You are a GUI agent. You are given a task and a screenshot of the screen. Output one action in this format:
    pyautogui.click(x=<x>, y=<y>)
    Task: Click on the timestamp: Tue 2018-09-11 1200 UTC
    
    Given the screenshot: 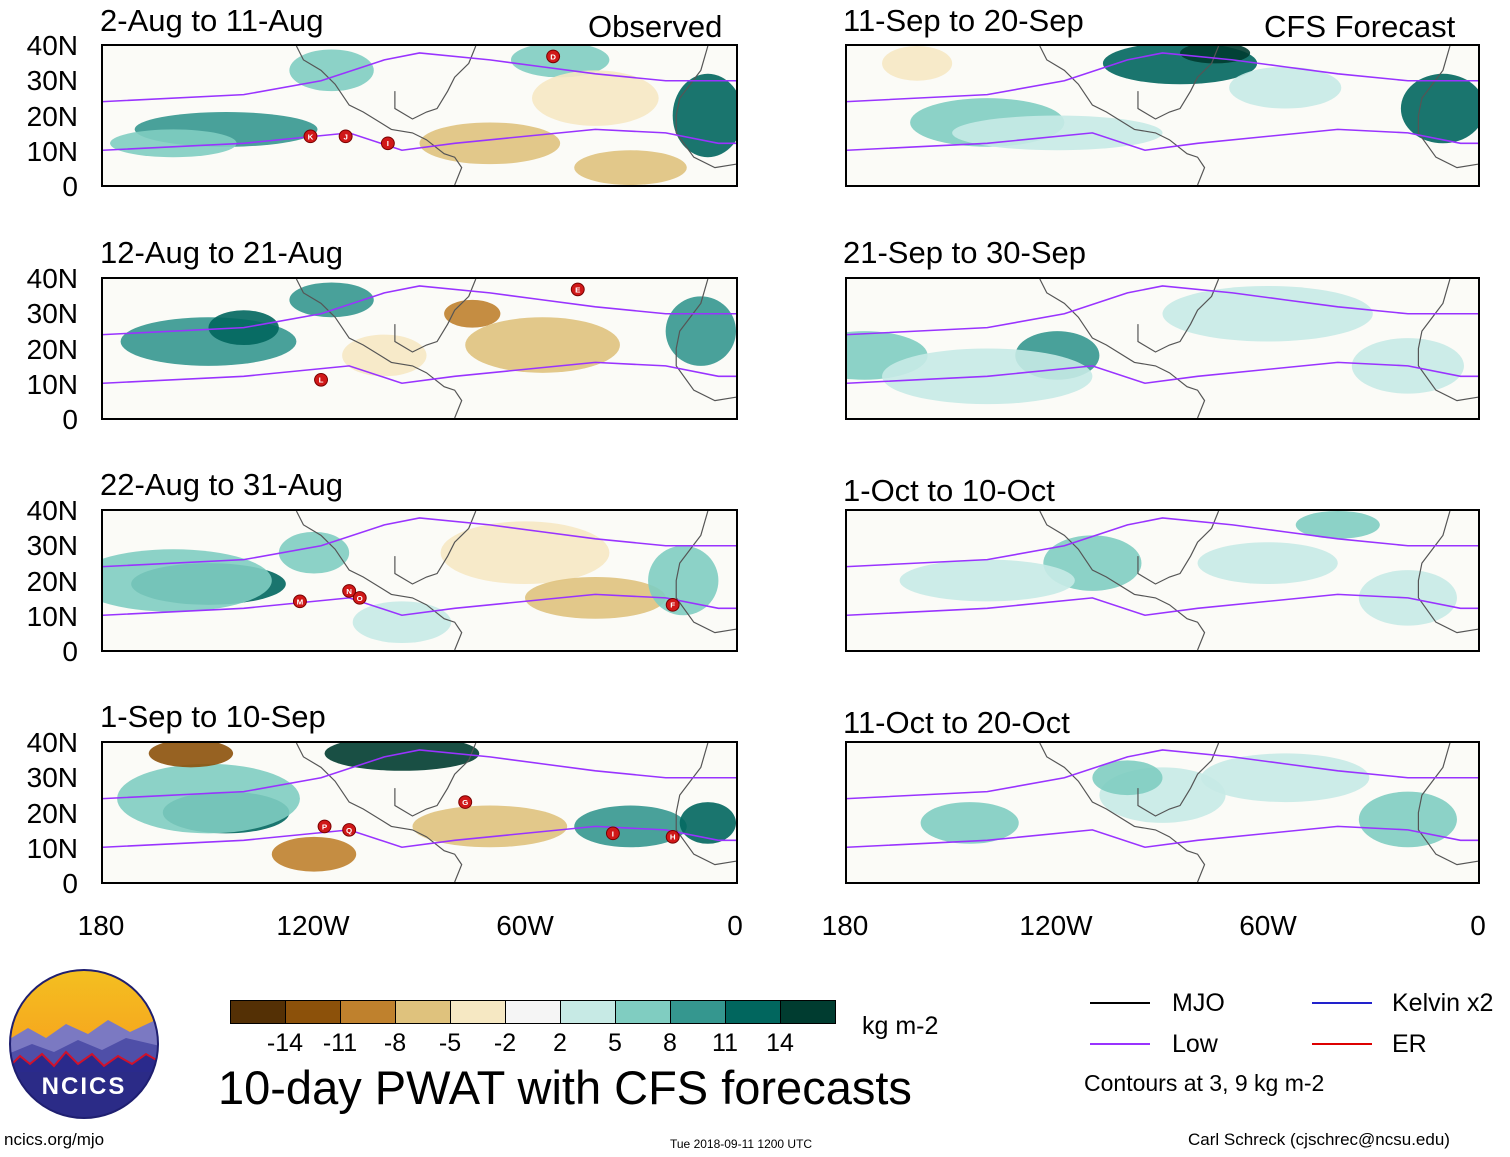 What is the action you would take?
    pyautogui.click(x=741, y=1144)
    